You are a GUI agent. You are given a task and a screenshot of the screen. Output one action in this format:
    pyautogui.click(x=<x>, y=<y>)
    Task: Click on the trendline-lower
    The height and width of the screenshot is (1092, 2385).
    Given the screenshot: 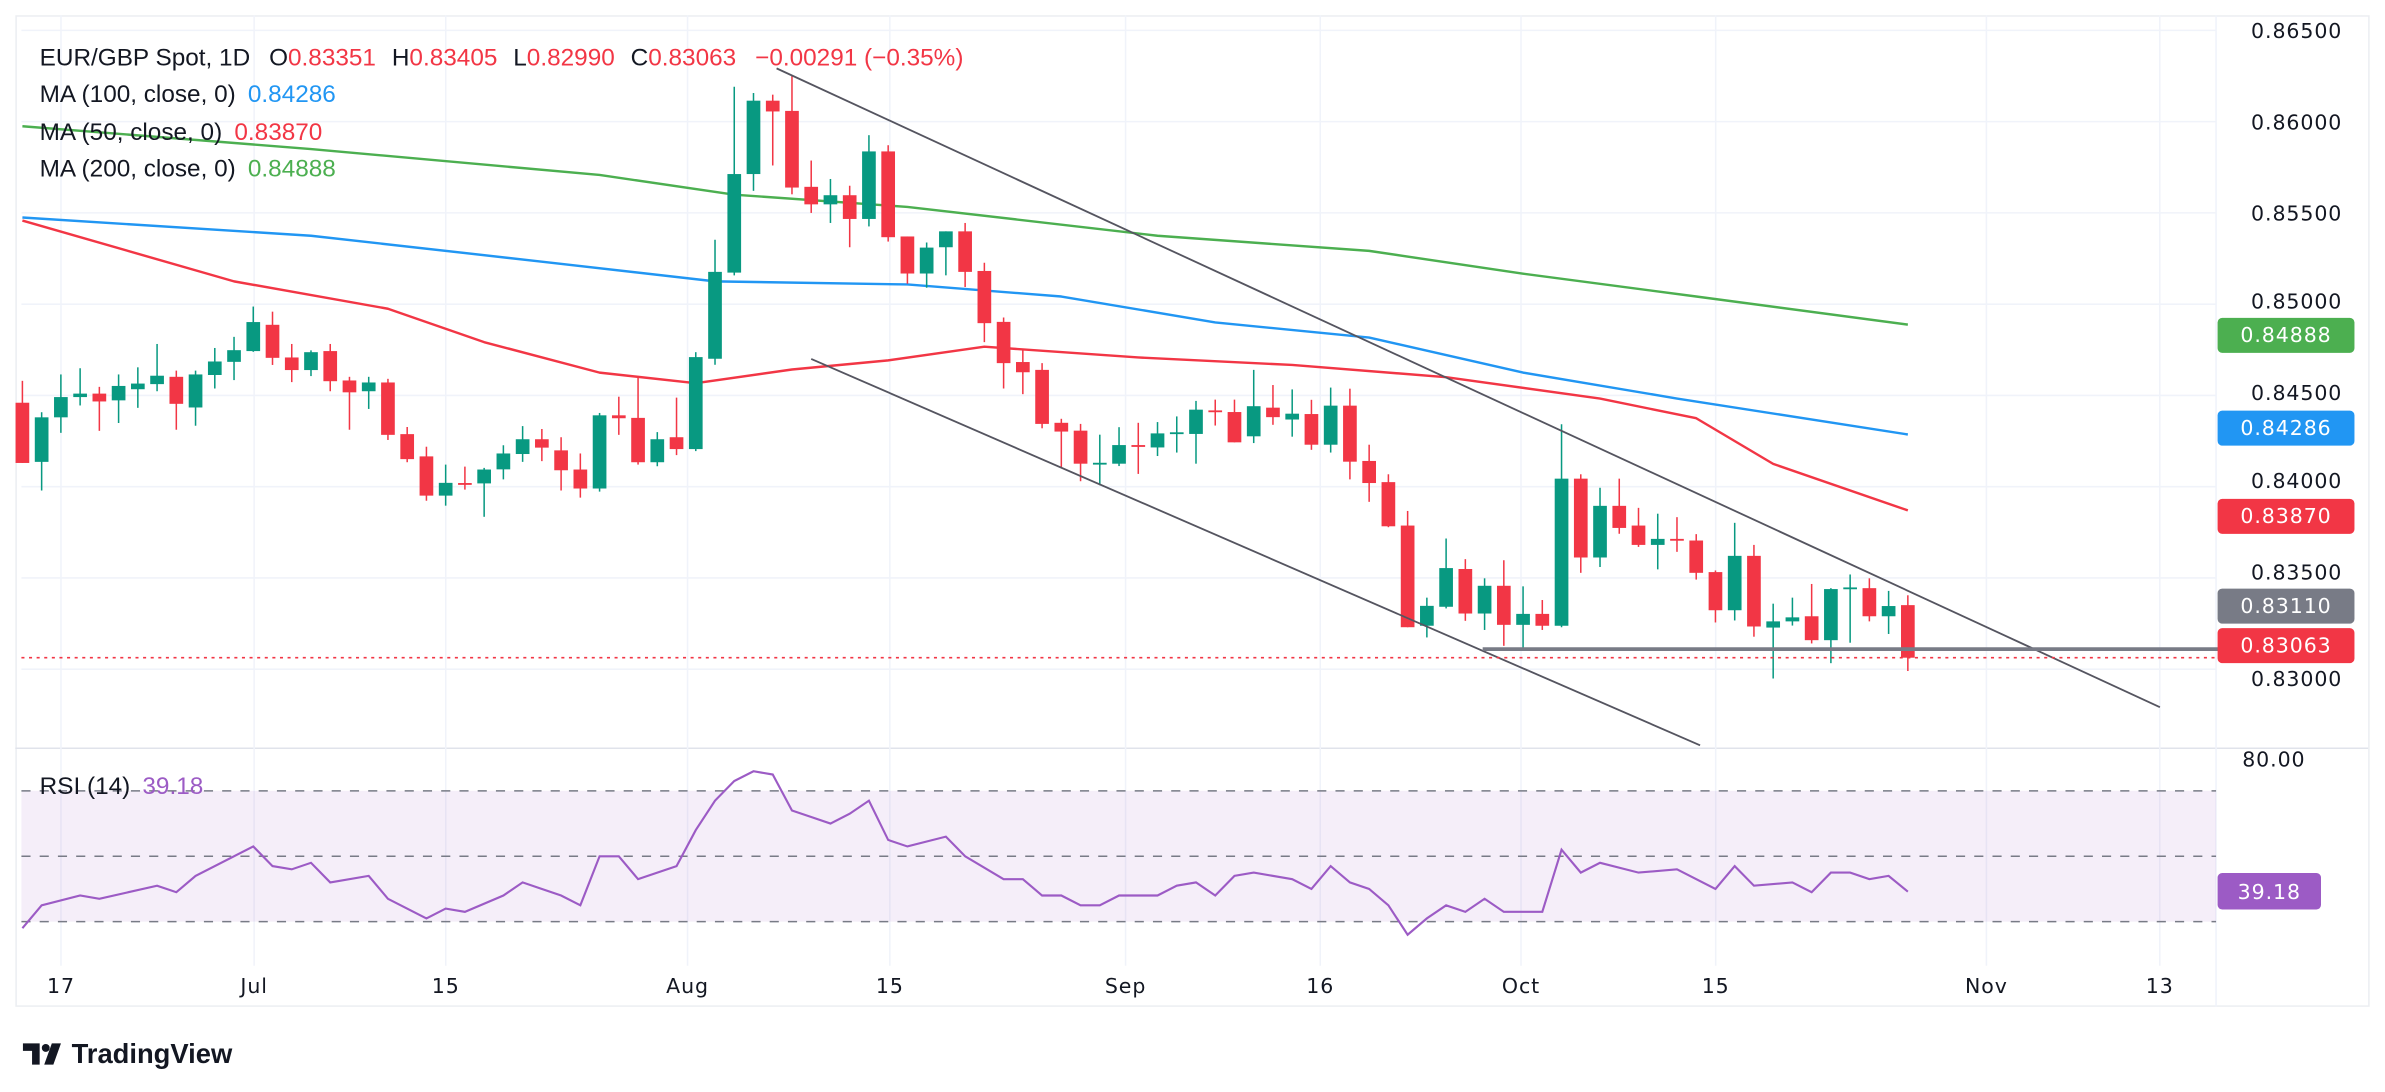 What is the action you would take?
    pyautogui.click(x=1255, y=552)
    